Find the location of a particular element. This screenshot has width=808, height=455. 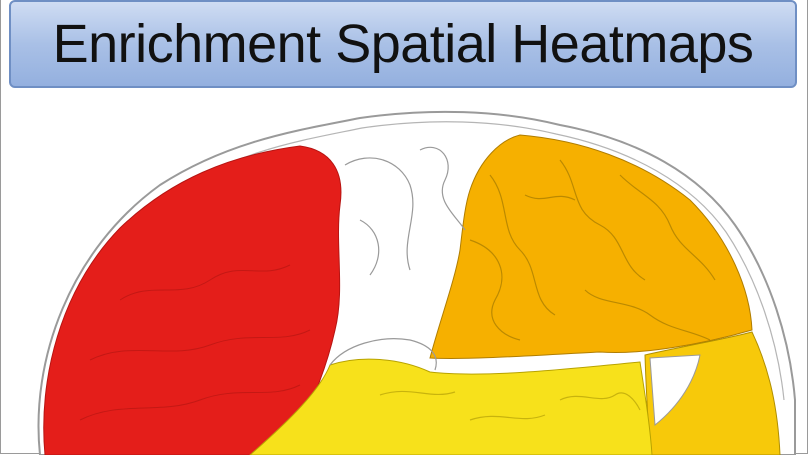

gyri-lines is located at coordinates (592, 250).